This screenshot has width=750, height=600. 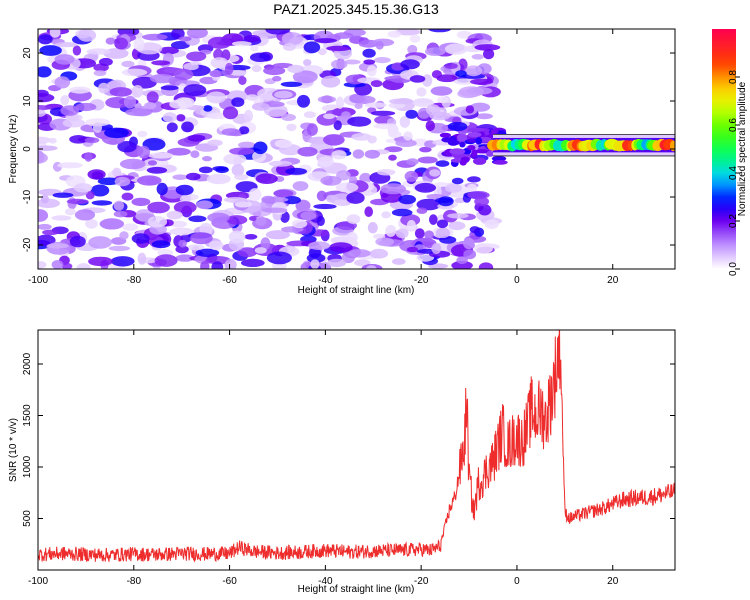 I want to click on x-tick-label: -60, so click(x=229, y=280).